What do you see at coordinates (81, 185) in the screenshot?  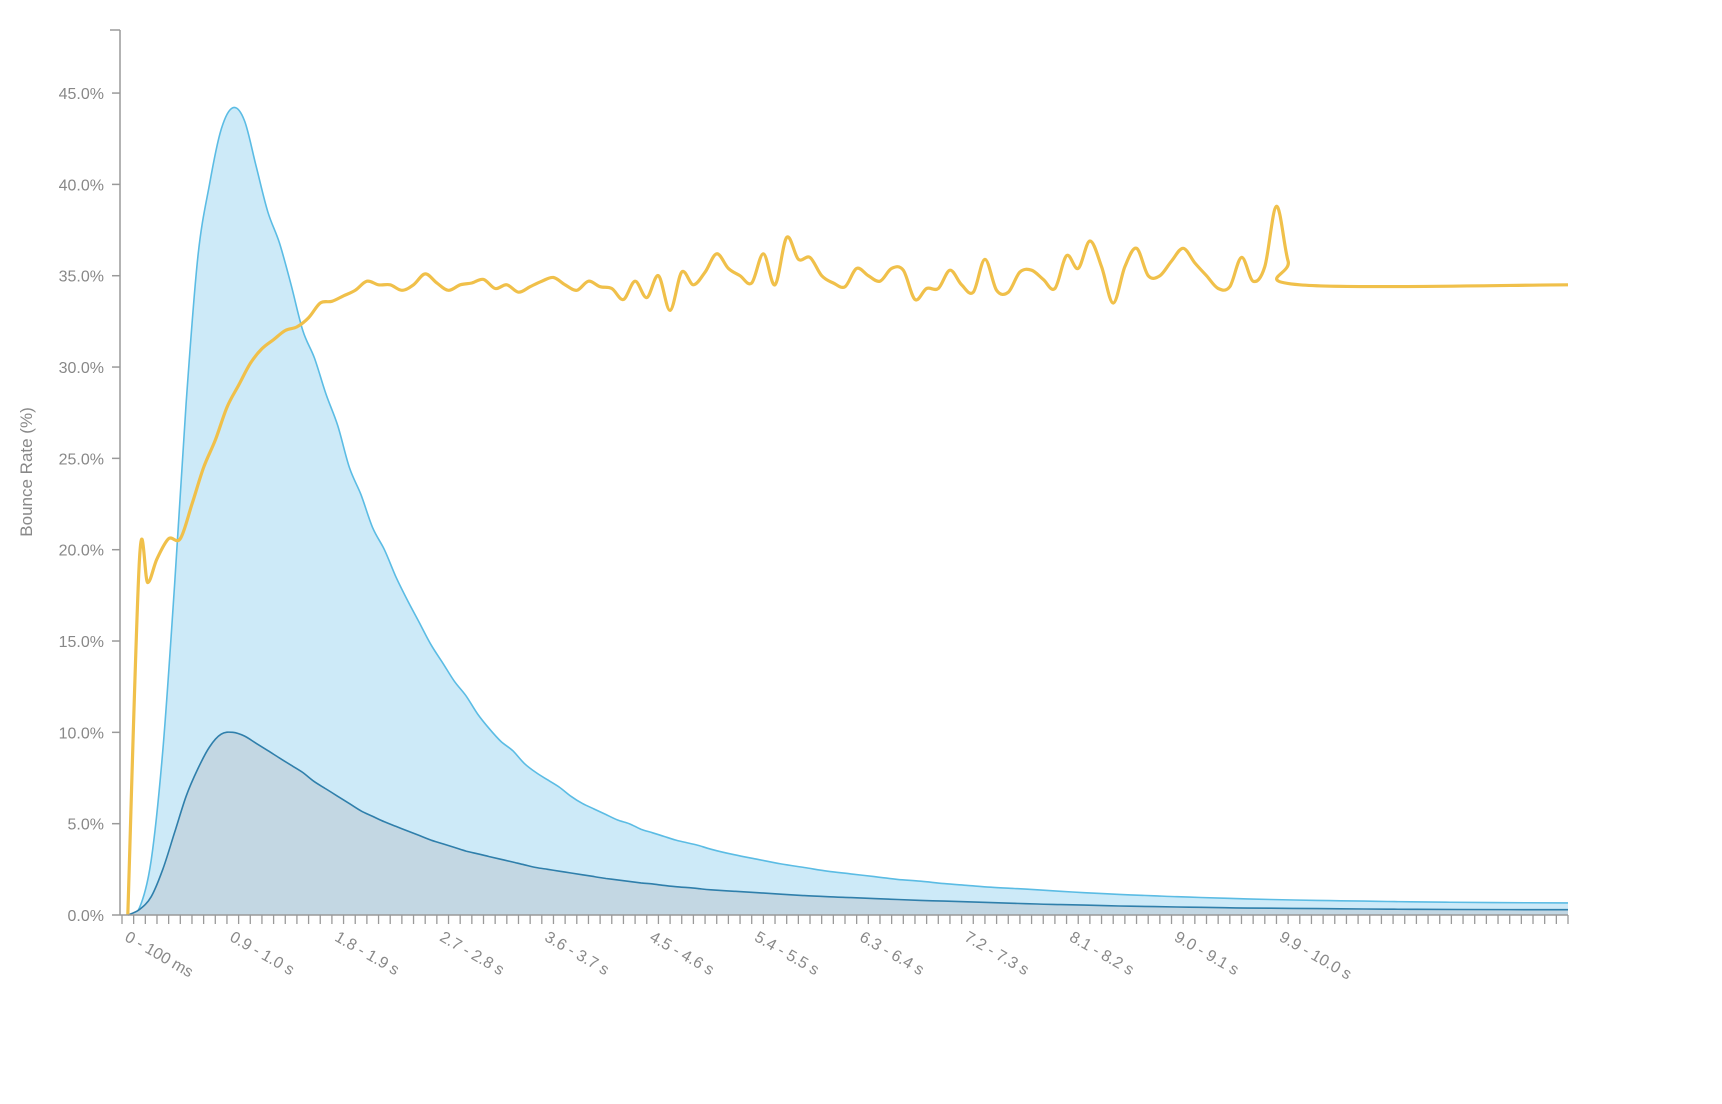 I see `y-tick-label: 40.0%` at bounding box center [81, 185].